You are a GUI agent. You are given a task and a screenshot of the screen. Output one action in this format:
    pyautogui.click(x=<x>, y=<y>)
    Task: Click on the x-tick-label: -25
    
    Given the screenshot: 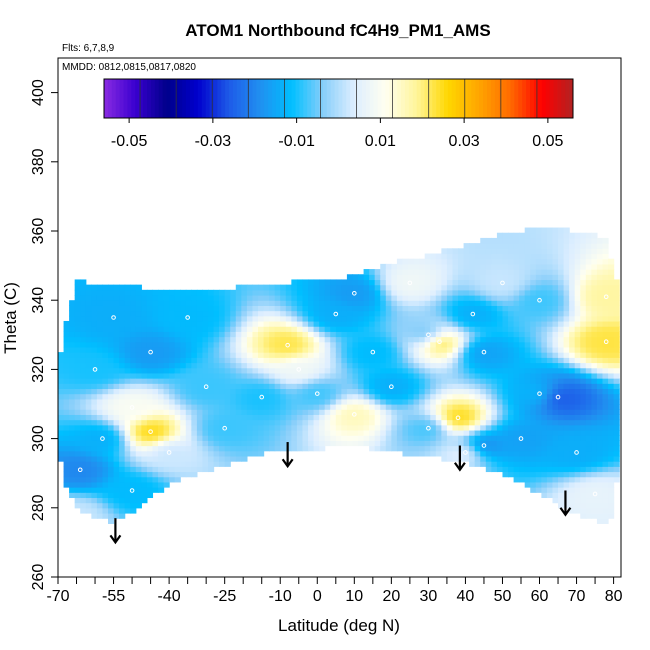 What is the action you would take?
    pyautogui.click(x=224, y=596)
    